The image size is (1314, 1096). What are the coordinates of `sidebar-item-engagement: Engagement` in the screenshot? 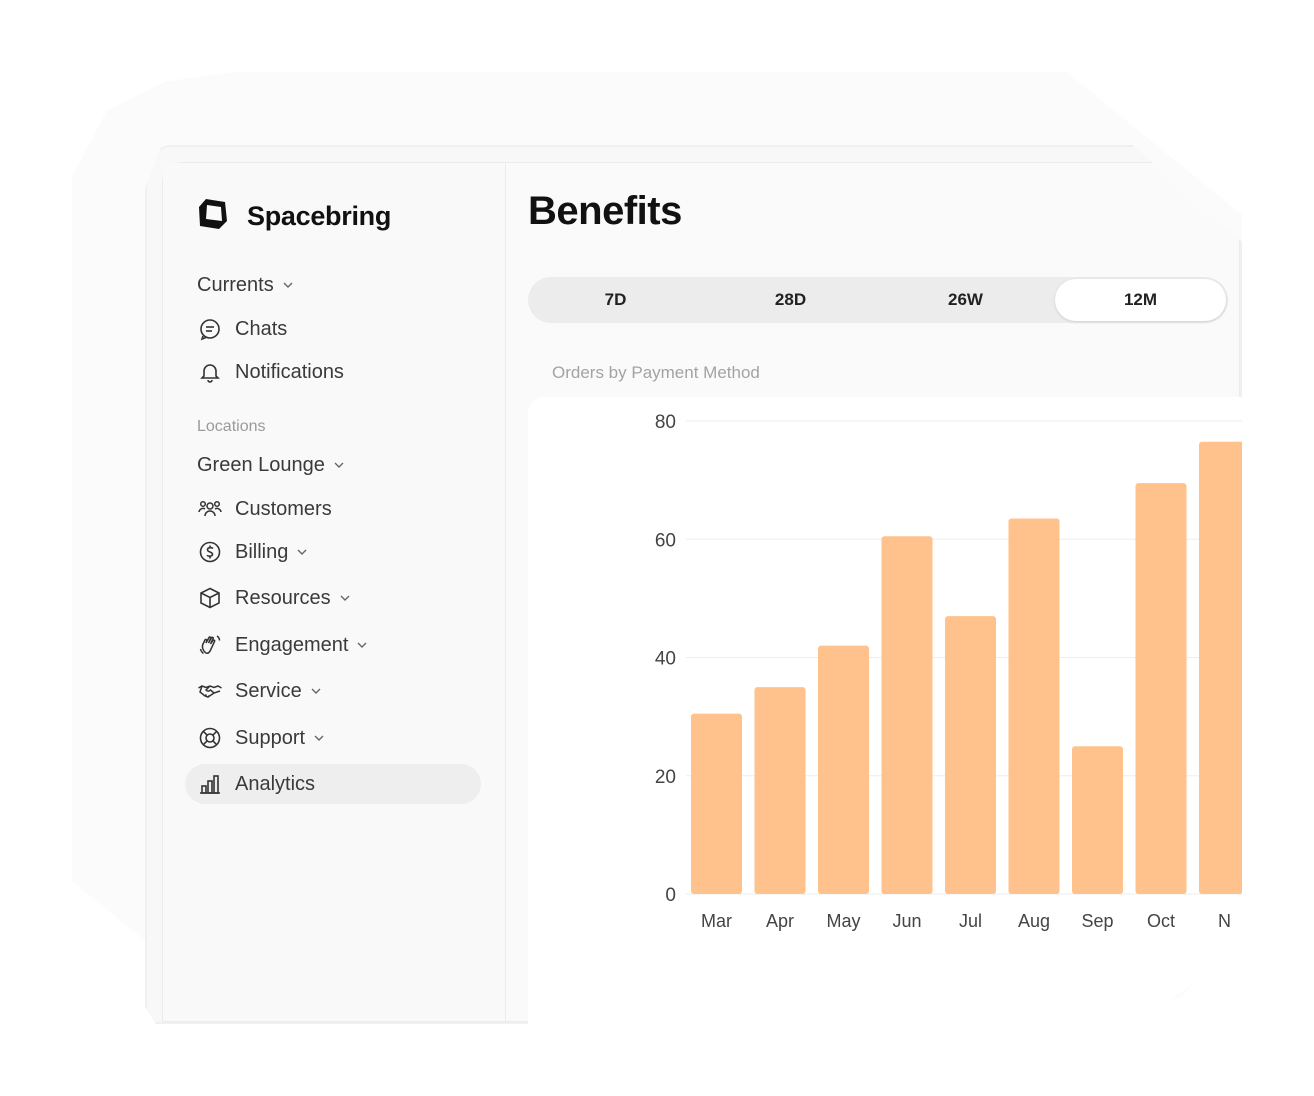 It's located at (333, 645).